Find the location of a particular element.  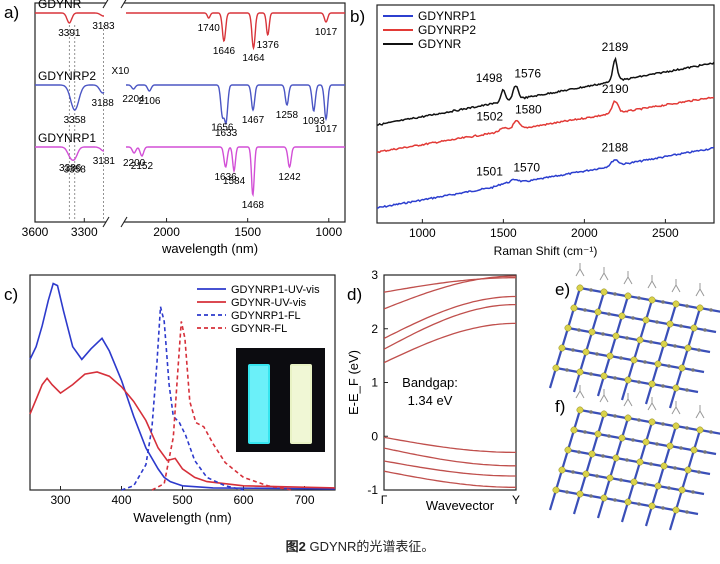

vial-yellow-glow is located at coordinates (301, 404).